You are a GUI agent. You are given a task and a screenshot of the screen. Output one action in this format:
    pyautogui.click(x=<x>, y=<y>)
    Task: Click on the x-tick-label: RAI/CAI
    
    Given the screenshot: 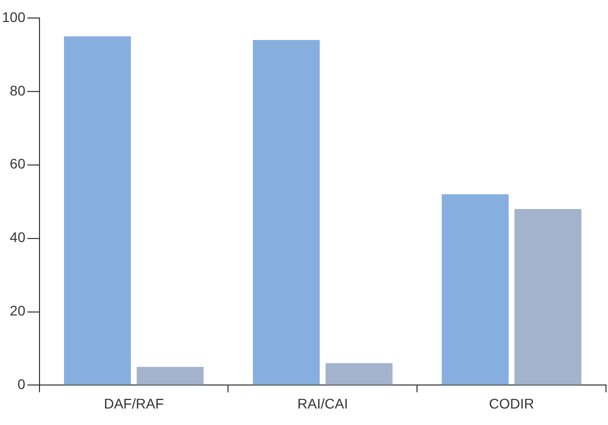 What is the action you would take?
    pyautogui.click(x=322, y=403)
    